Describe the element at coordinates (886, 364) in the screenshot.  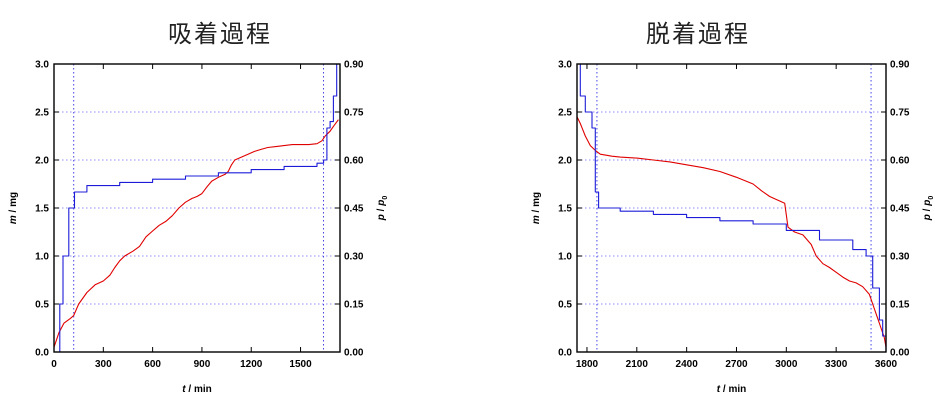
I see `x-tick-label: 3600` at that location.